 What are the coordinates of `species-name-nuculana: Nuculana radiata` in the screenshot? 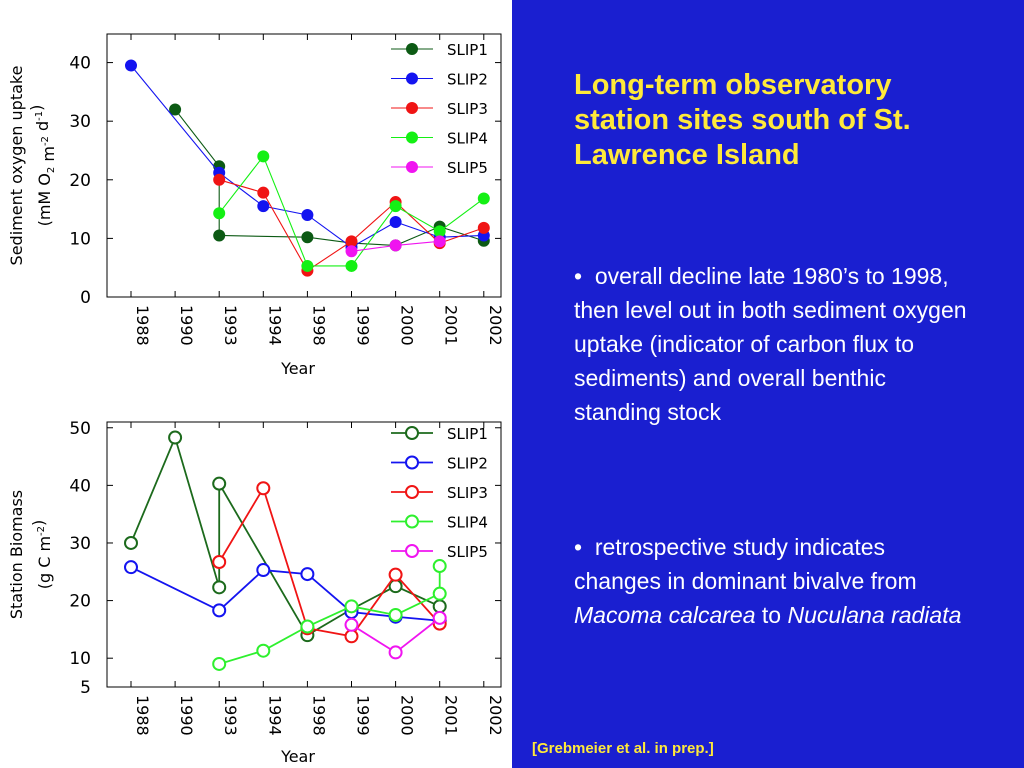 It's located at (874, 615).